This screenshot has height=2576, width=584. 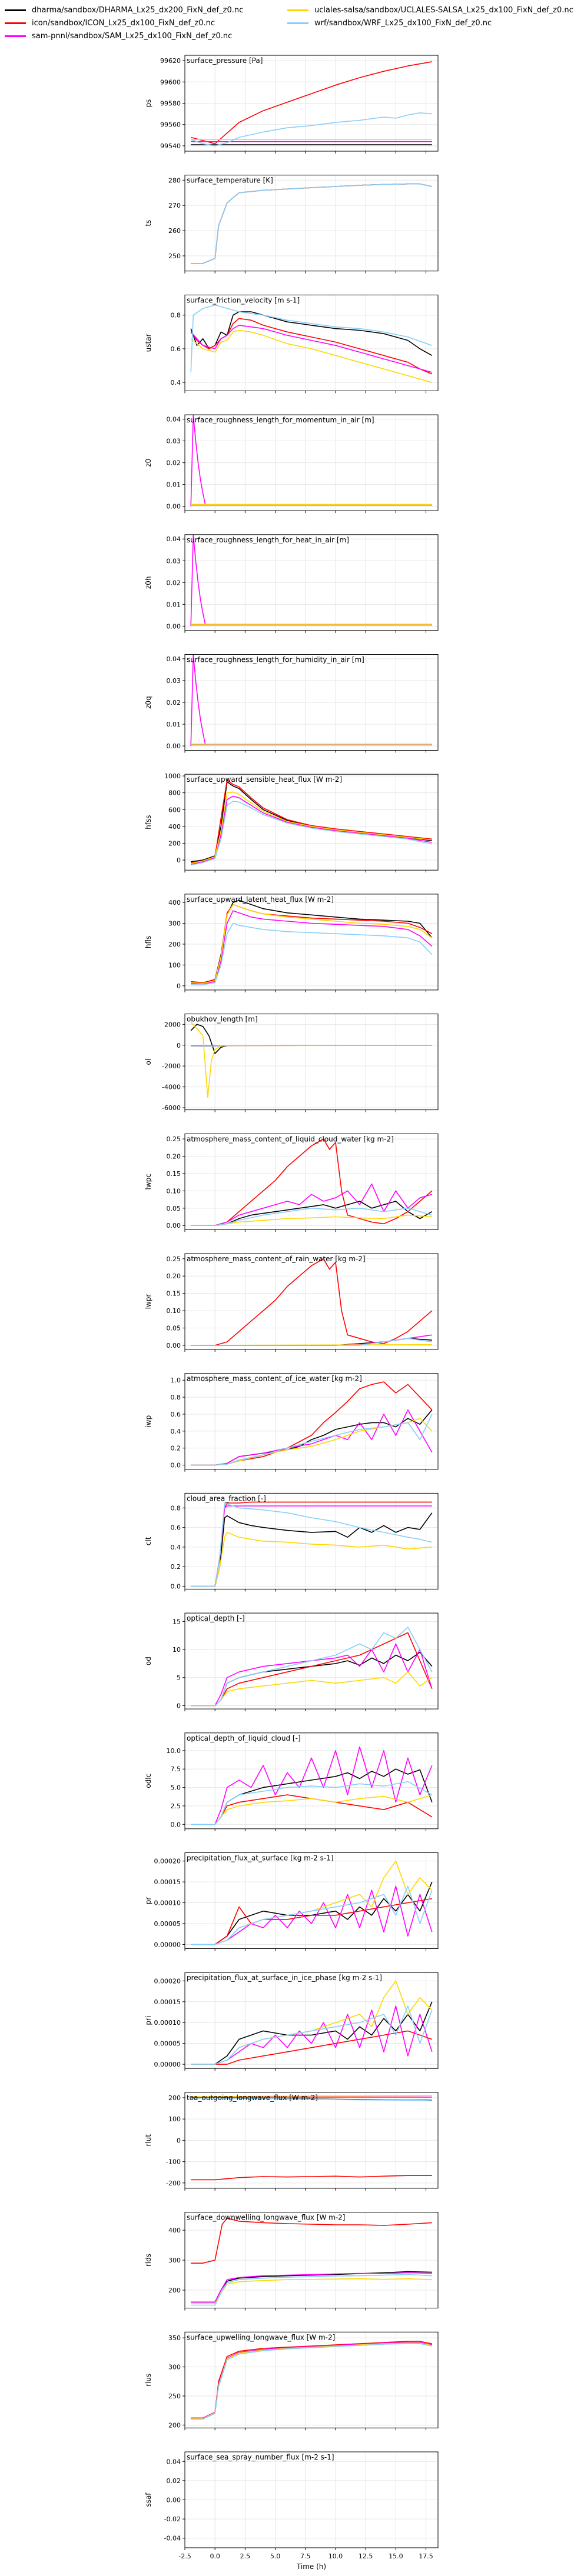 I want to click on x-tick-label: 12.5, so click(x=366, y=2556).